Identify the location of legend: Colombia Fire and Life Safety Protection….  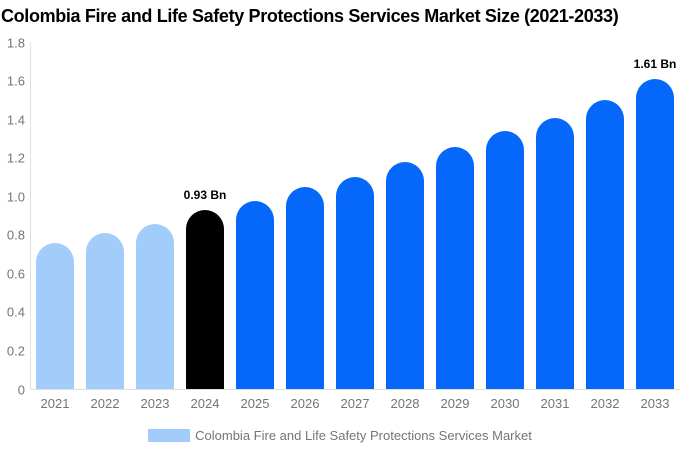
(340, 435).